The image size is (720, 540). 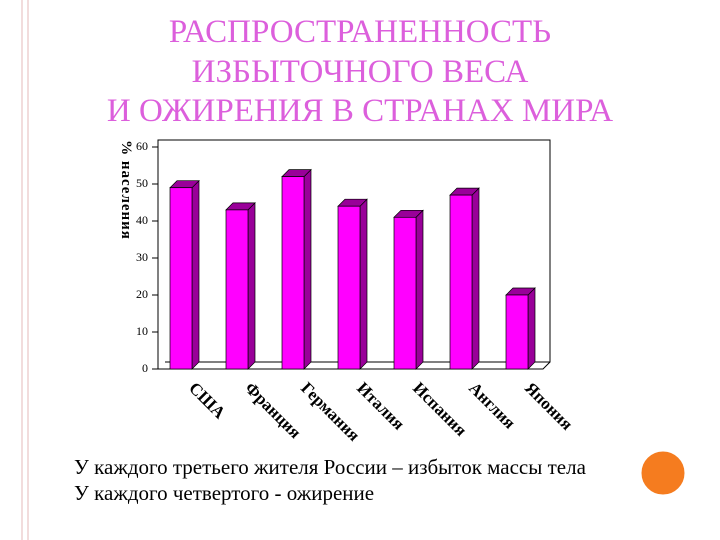 What do you see at coordinates (360, 111) in the screenshot?
I see `title-line: И ОЖИРЕНИЯ В СТРАНАХ МИРА` at bounding box center [360, 111].